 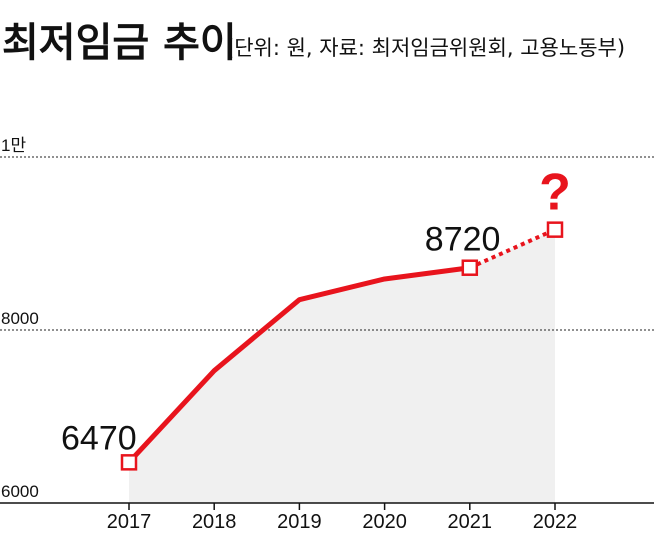 What do you see at coordinates (20, 318) in the screenshot?
I see `y-tick-label: 8000` at bounding box center [20, 318].